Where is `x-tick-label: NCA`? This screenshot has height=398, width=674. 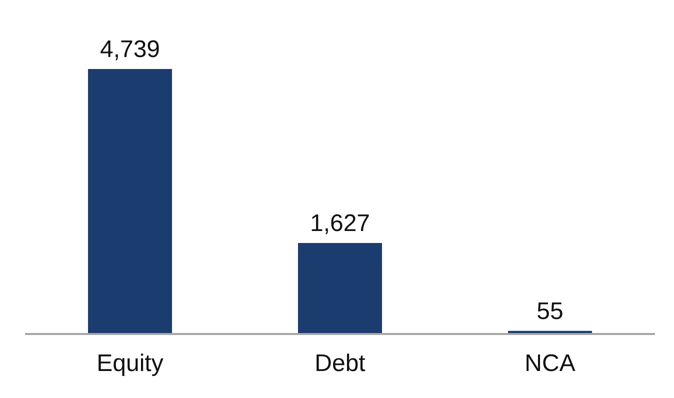 x-tick-label: NCA is located at coordinates (550, 364).